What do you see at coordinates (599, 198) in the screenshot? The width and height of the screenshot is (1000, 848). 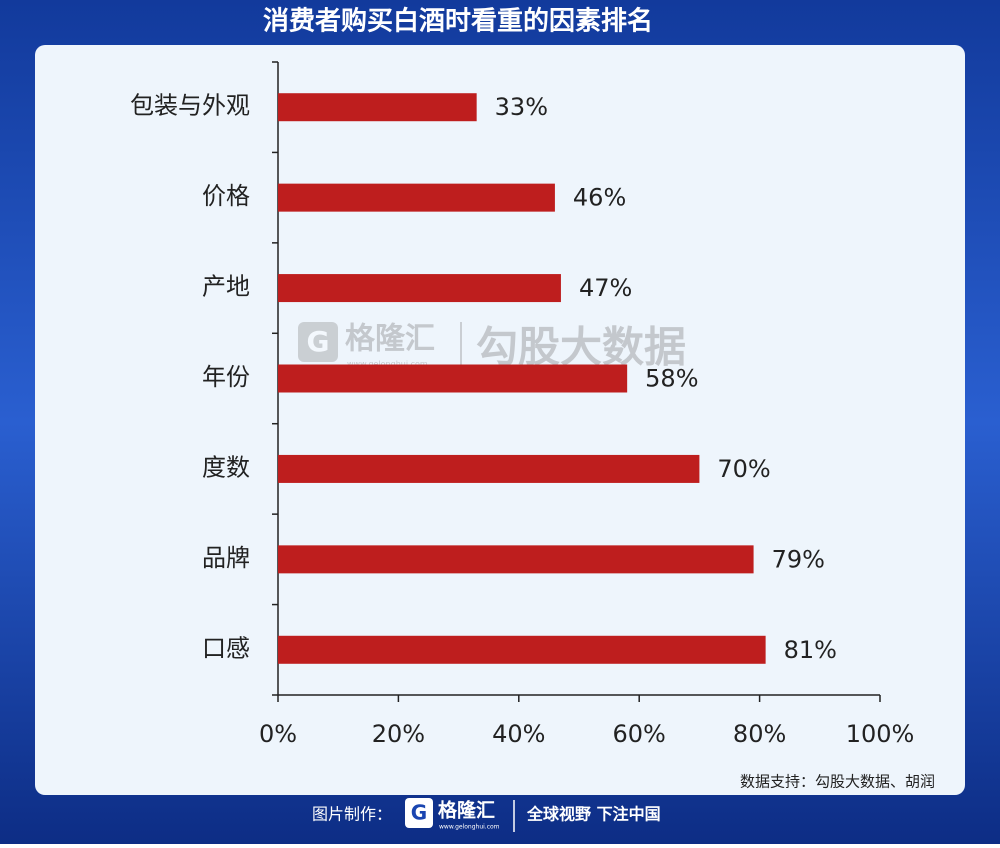 I see `value-label: 46%` at bounding box center [599, 198].